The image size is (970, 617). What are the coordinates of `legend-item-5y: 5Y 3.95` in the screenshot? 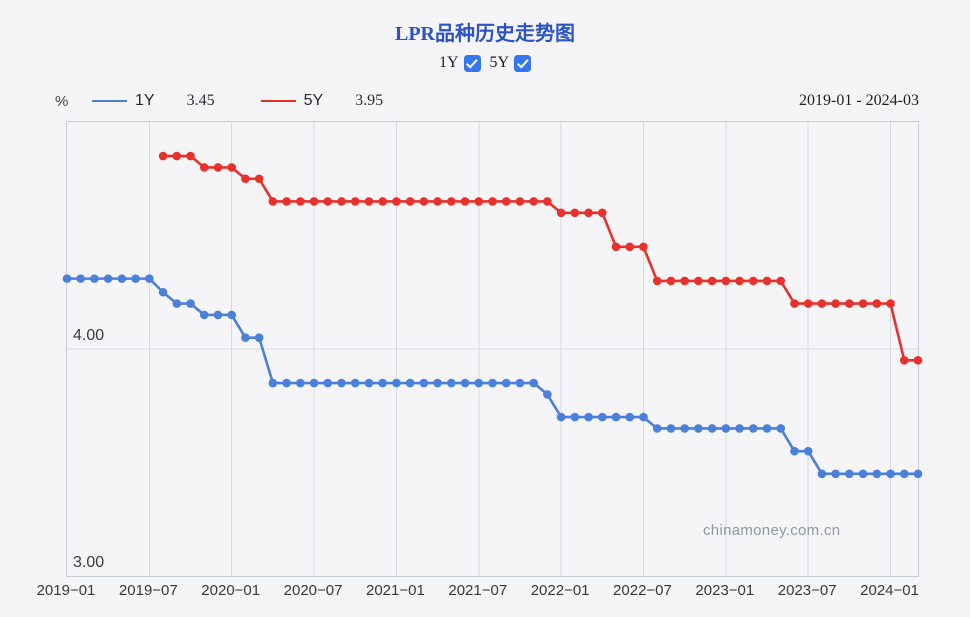 It's located at (322, 101).